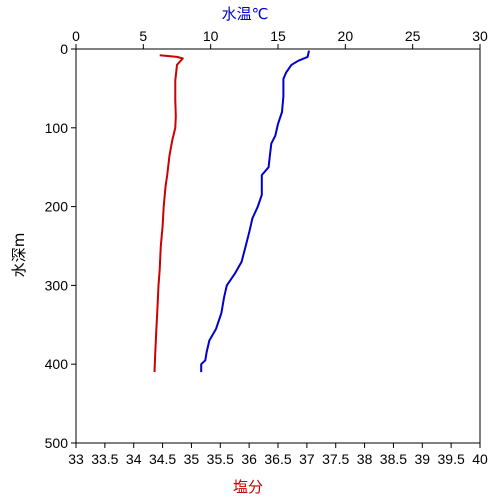 Image resolution: width=500 pixels, height=500 pixels. I want to click on bottom-axis-title: 塩分, so click(248, 487).